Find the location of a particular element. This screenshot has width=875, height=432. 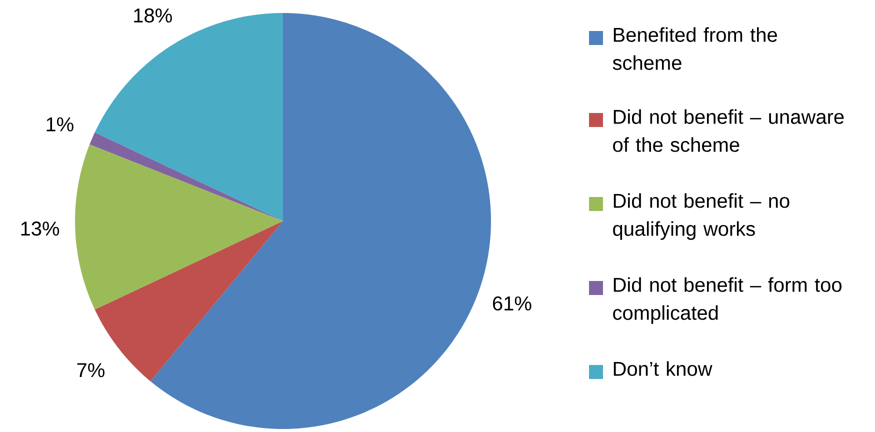

legend-label: Did not benefit – unaware of the scheme is located at coordinates (728, 130).